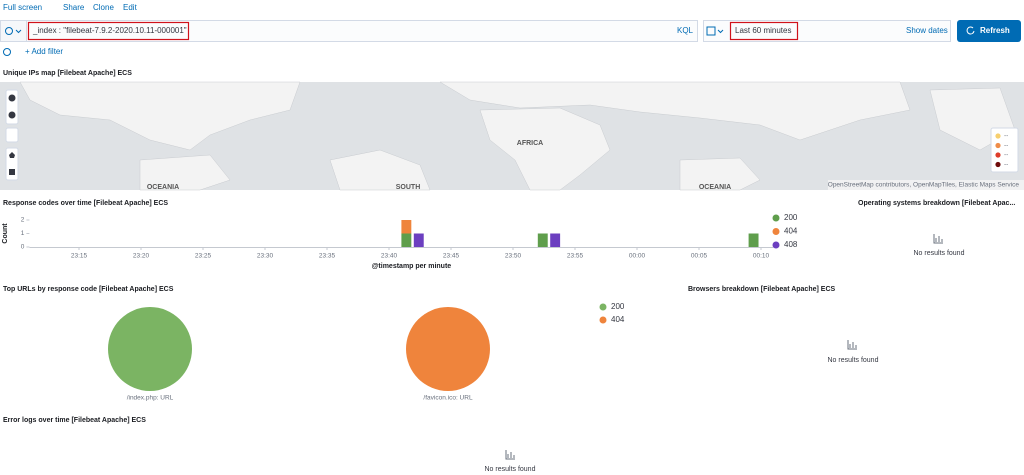  Describe the element at coordinates (7, 52) in the screenshot. I see `filter-icon` at that location.